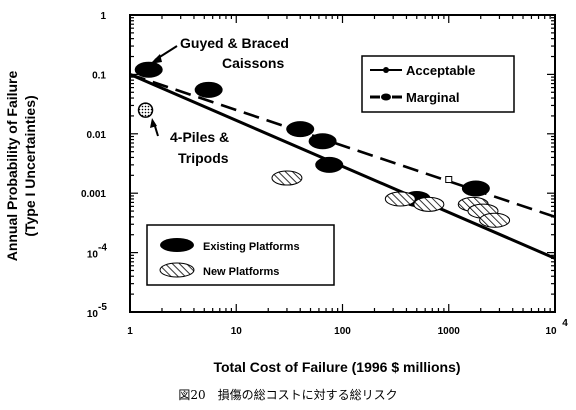 Image resolution: width=576 pixels, height=410 pixels. Describe the element at coordinates (342, 331) in the screenshot. I see `x-tick-label: 100` at that location.